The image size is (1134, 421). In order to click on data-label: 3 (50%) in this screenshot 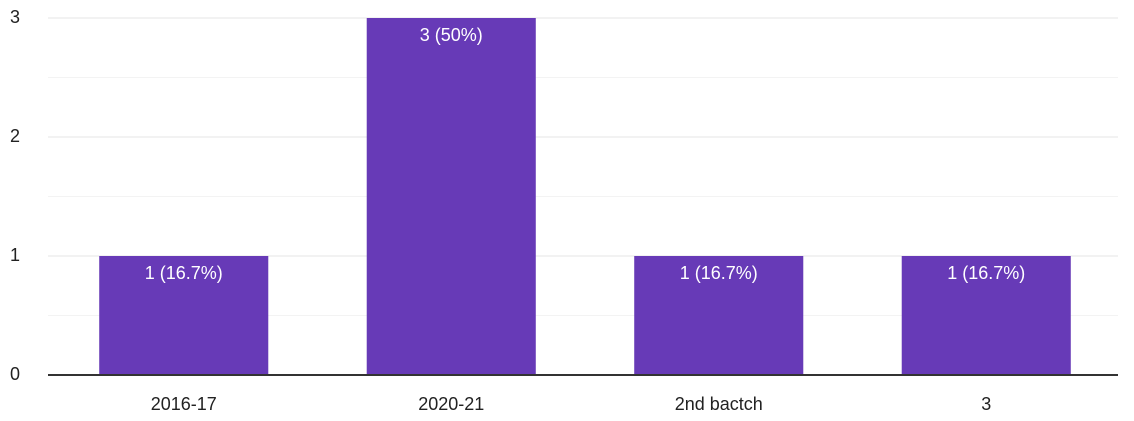, I will do `click(451, 35)`.